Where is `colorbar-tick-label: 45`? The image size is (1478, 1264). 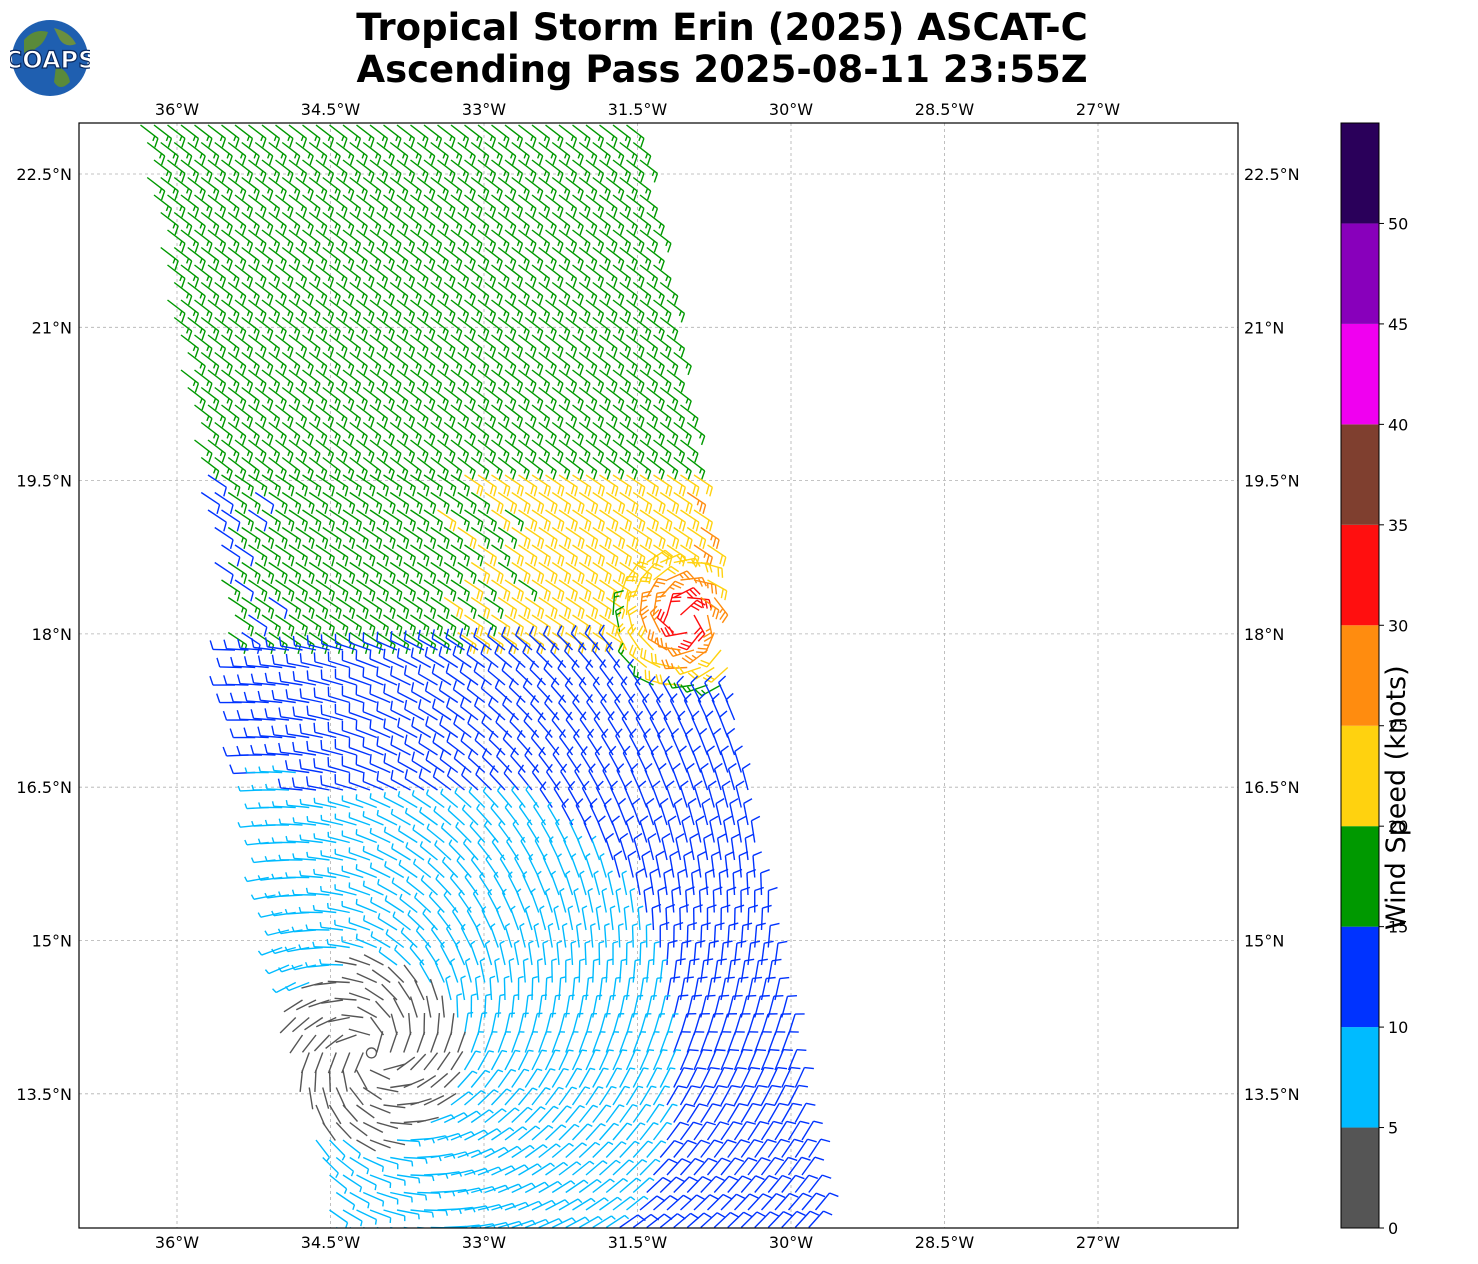
colorbar-tick-label: 45 is located at coordinates (1398, 324).